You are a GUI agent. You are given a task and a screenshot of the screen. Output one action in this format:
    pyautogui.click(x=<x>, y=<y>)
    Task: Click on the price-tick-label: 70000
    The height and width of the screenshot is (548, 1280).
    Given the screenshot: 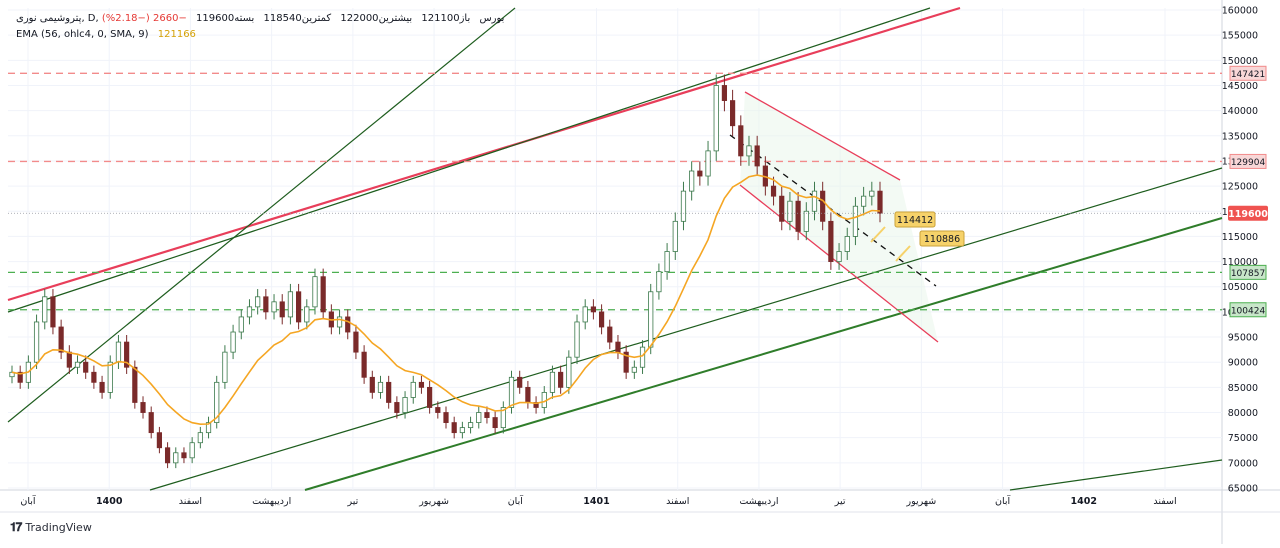 What is the action you would take?
    pyautogui.click(x=1243, y=463)
    